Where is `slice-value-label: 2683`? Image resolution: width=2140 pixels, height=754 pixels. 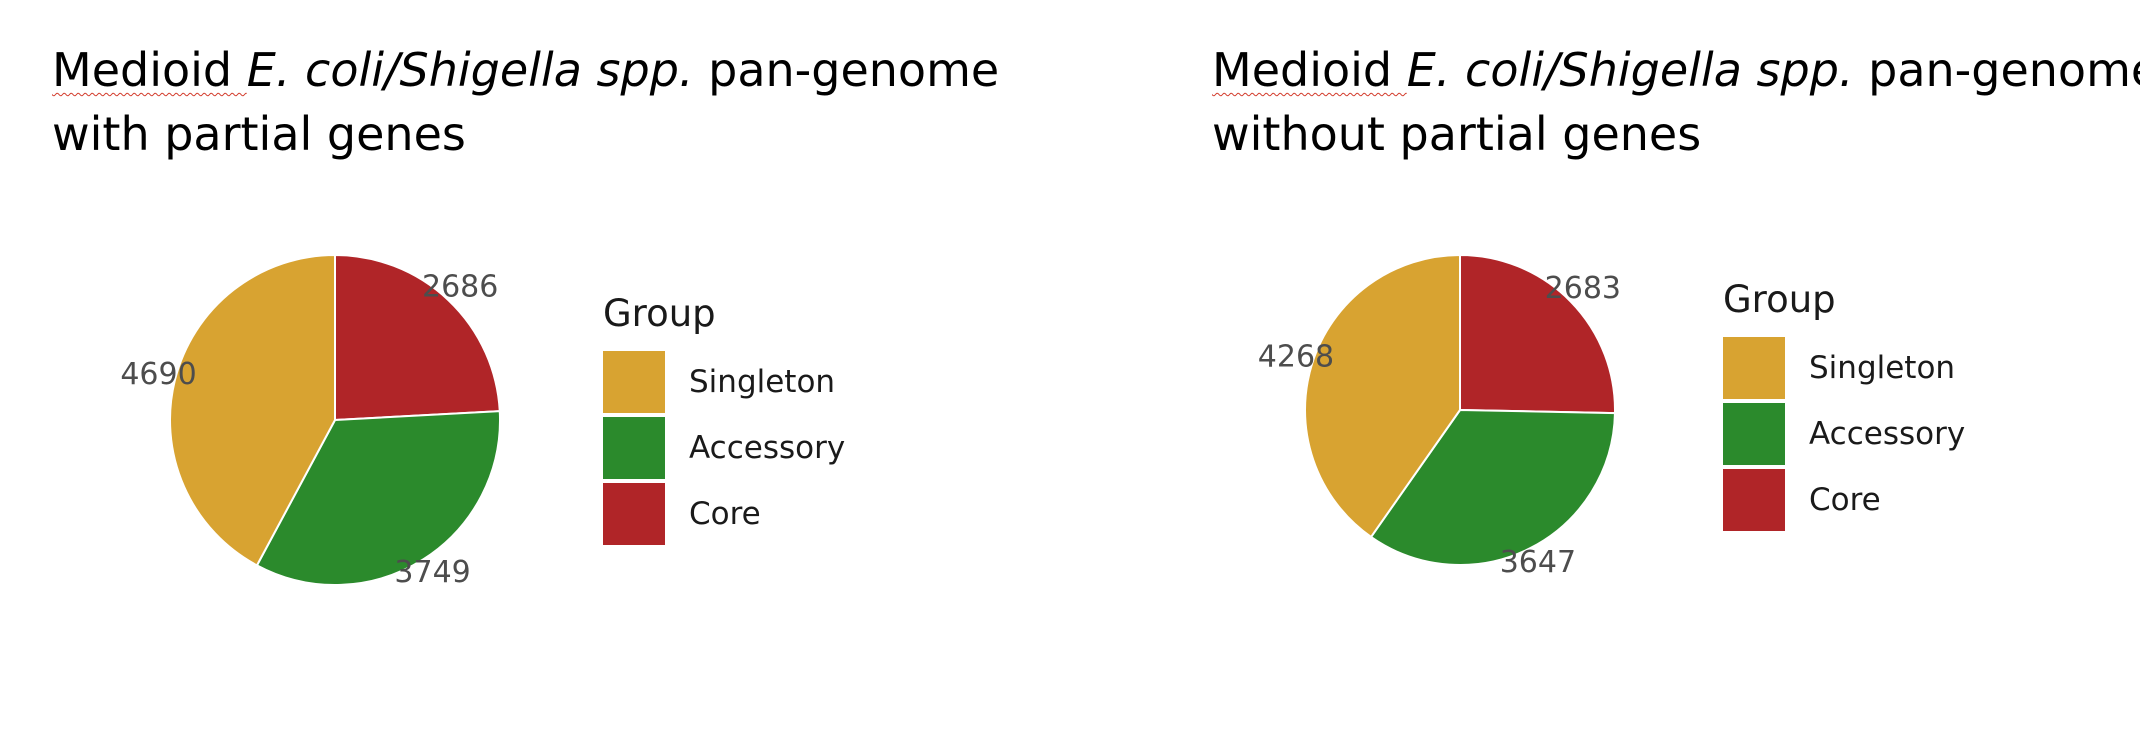 slice-value-label: 2683 is located at coordinates (1583, 288).